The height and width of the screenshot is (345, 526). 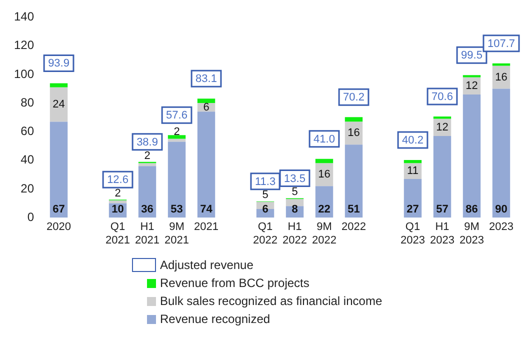 What do you see at coordinates (294, 233) in the screenshot?
I see `x-tick-label: H1 2022` at bounding box center [294, 233].